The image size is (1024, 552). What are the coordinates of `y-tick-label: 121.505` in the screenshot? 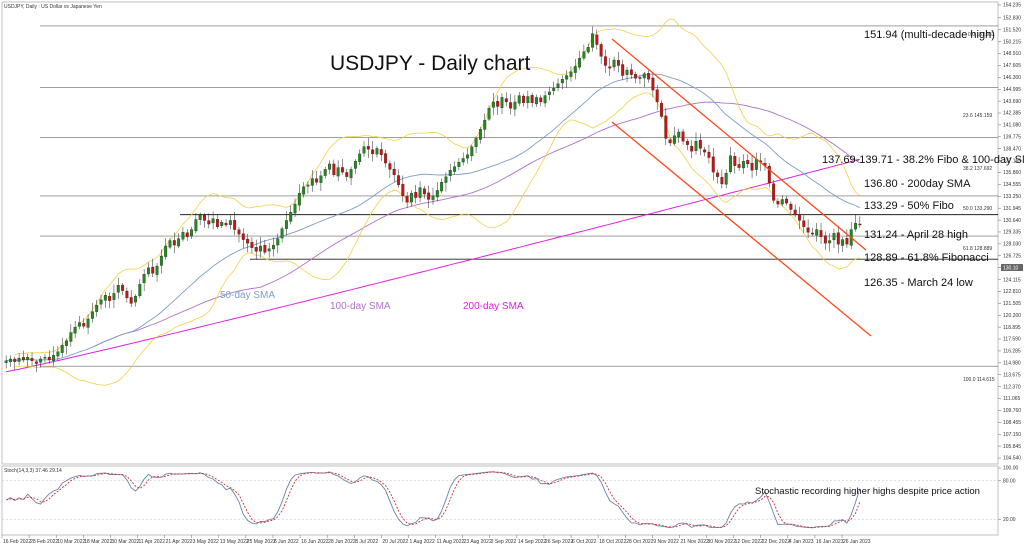 It's located at (1012, 304).